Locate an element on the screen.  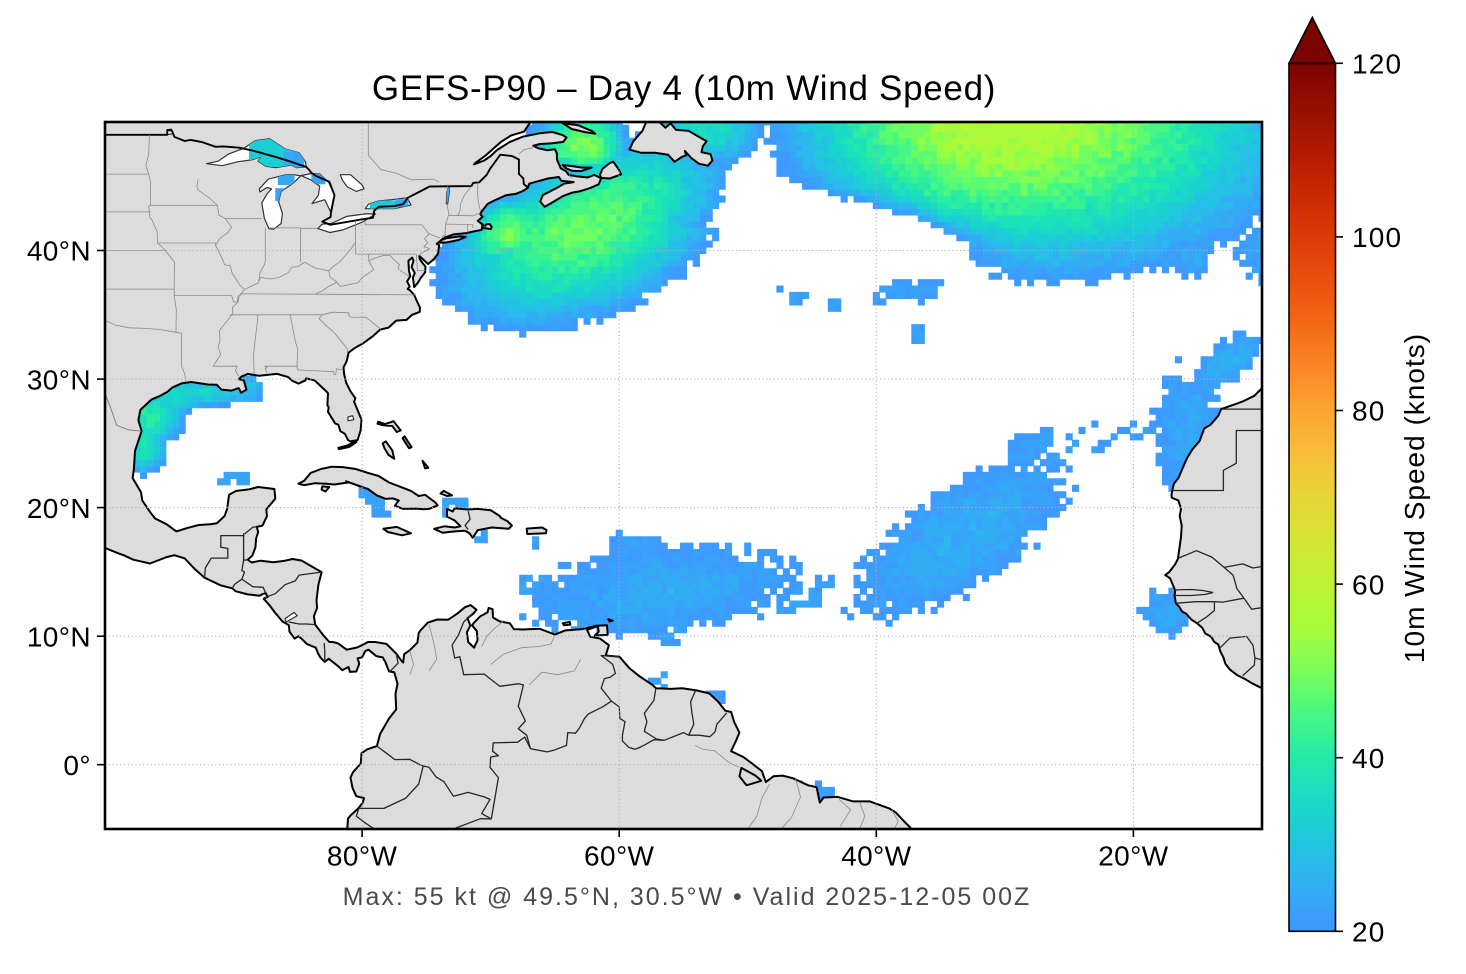
svg-text: 60°W is located at coordinates (619, 856).